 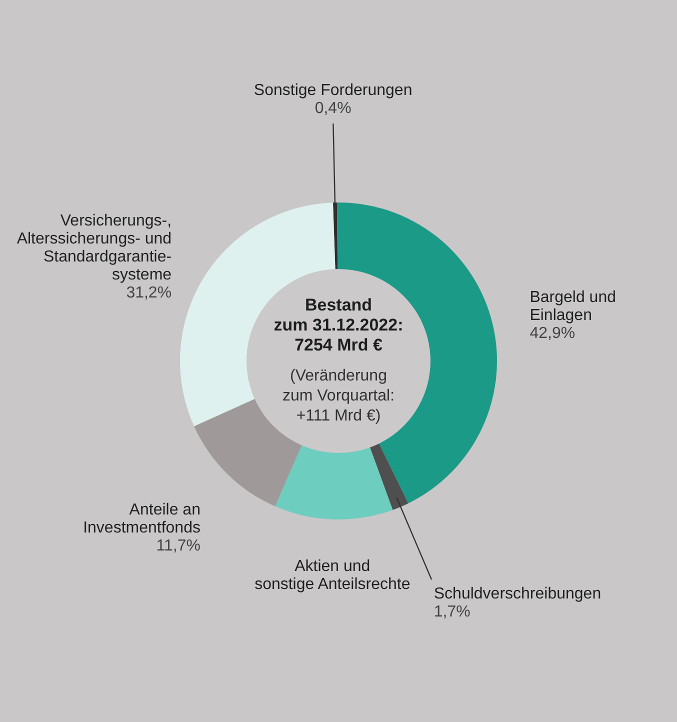 I want to click on data-label: 1,7%, so click(x=452, y=611).